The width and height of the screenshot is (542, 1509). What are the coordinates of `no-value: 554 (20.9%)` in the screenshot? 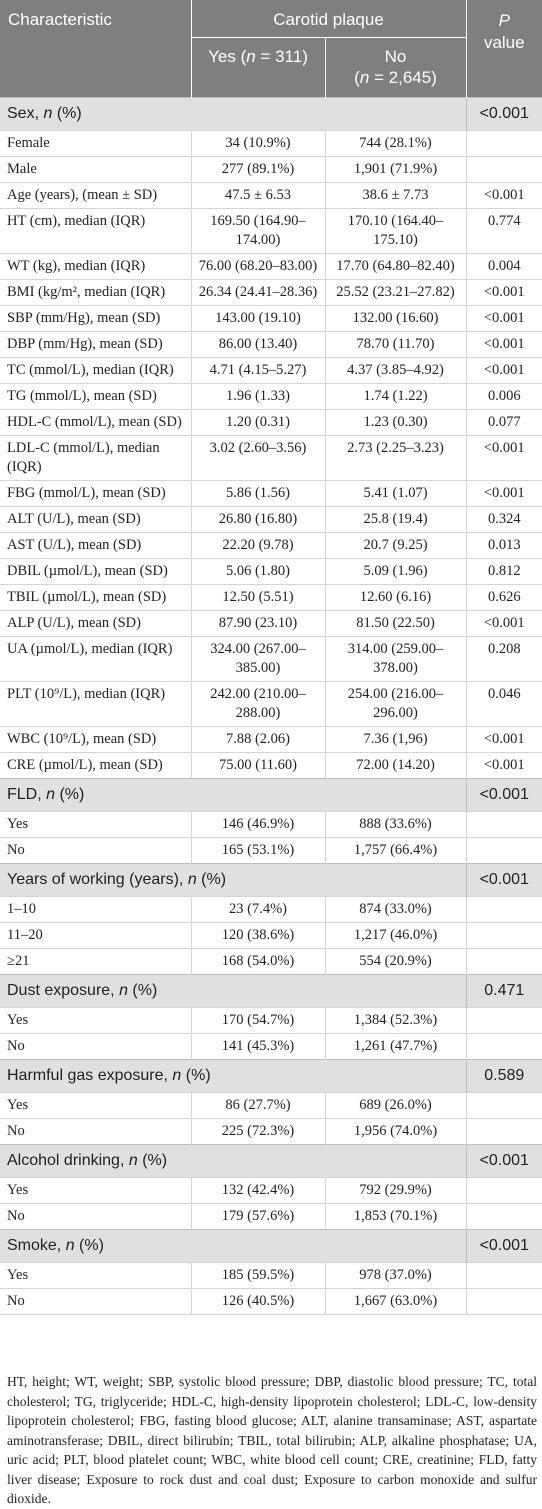 It's located at (395, 961).